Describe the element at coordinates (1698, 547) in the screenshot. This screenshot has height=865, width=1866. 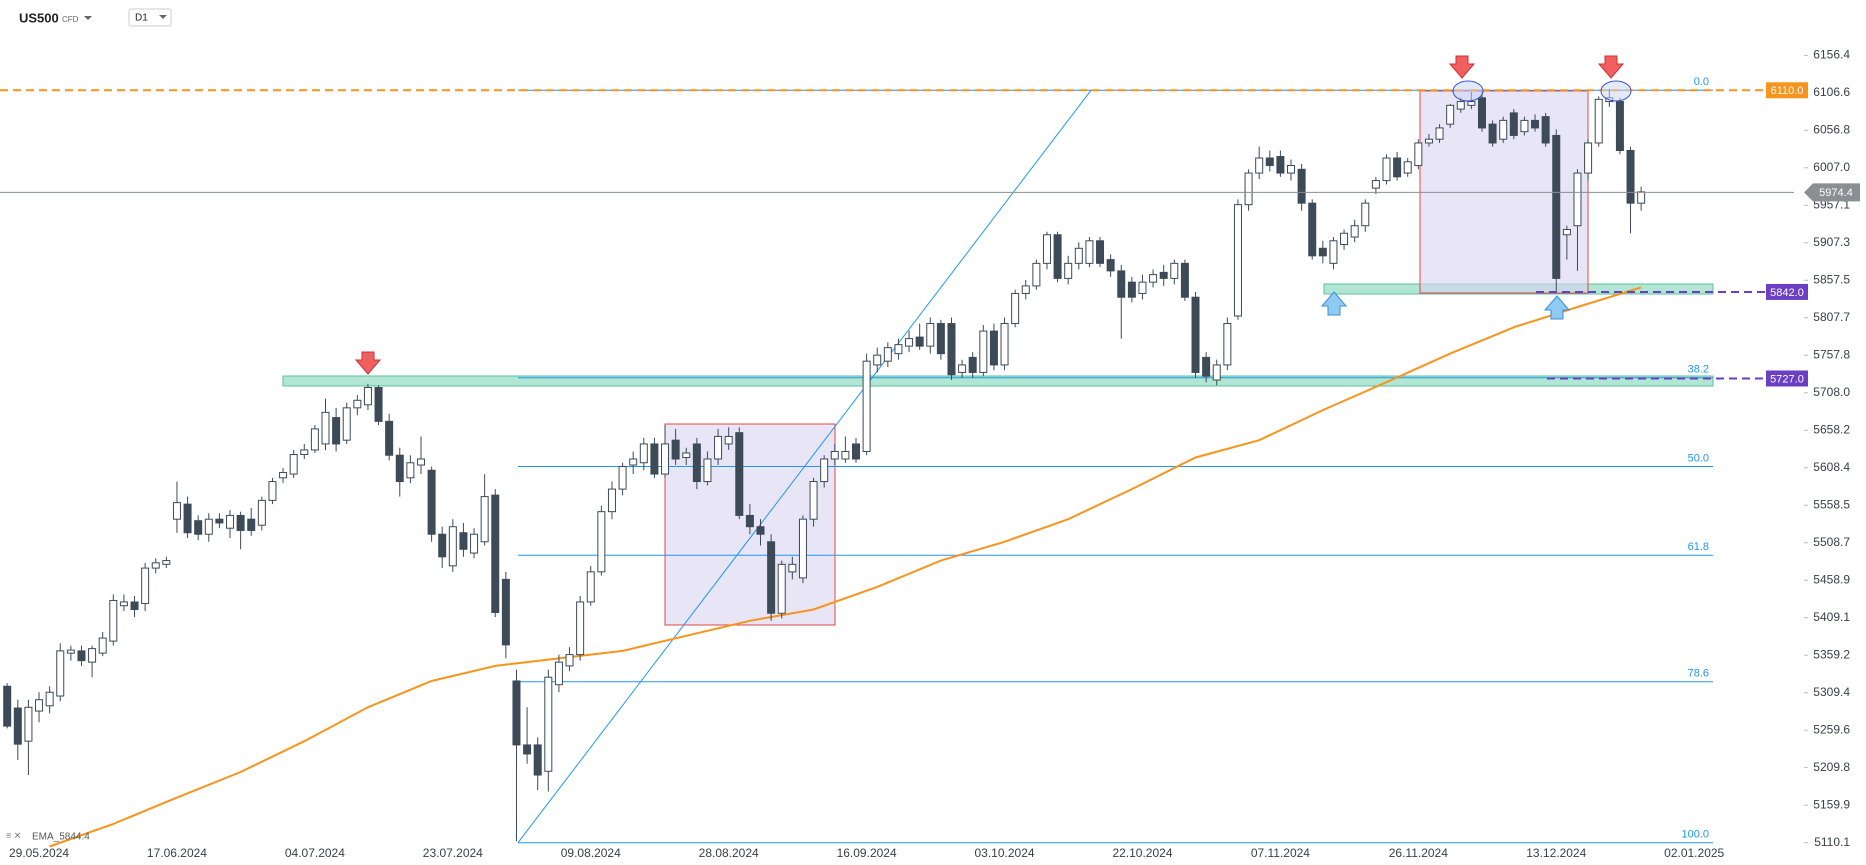
I see `fib-label: 61.8` at that location.